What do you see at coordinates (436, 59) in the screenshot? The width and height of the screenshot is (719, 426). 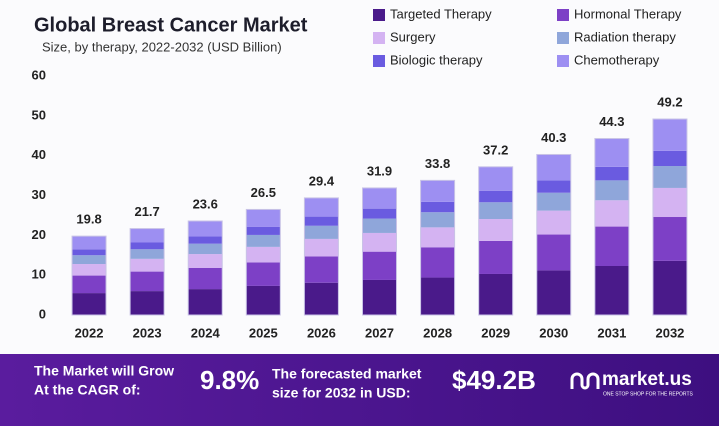 I see `legend-label: Biologic therapy` at bounding box center [436, 59].